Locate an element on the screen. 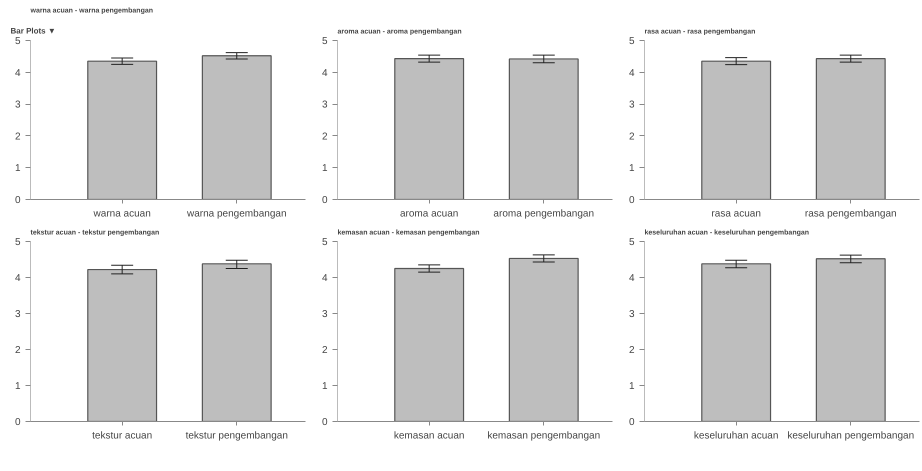  x-tick-label: keseluruhan acuan is located at coordinates (736, 436).